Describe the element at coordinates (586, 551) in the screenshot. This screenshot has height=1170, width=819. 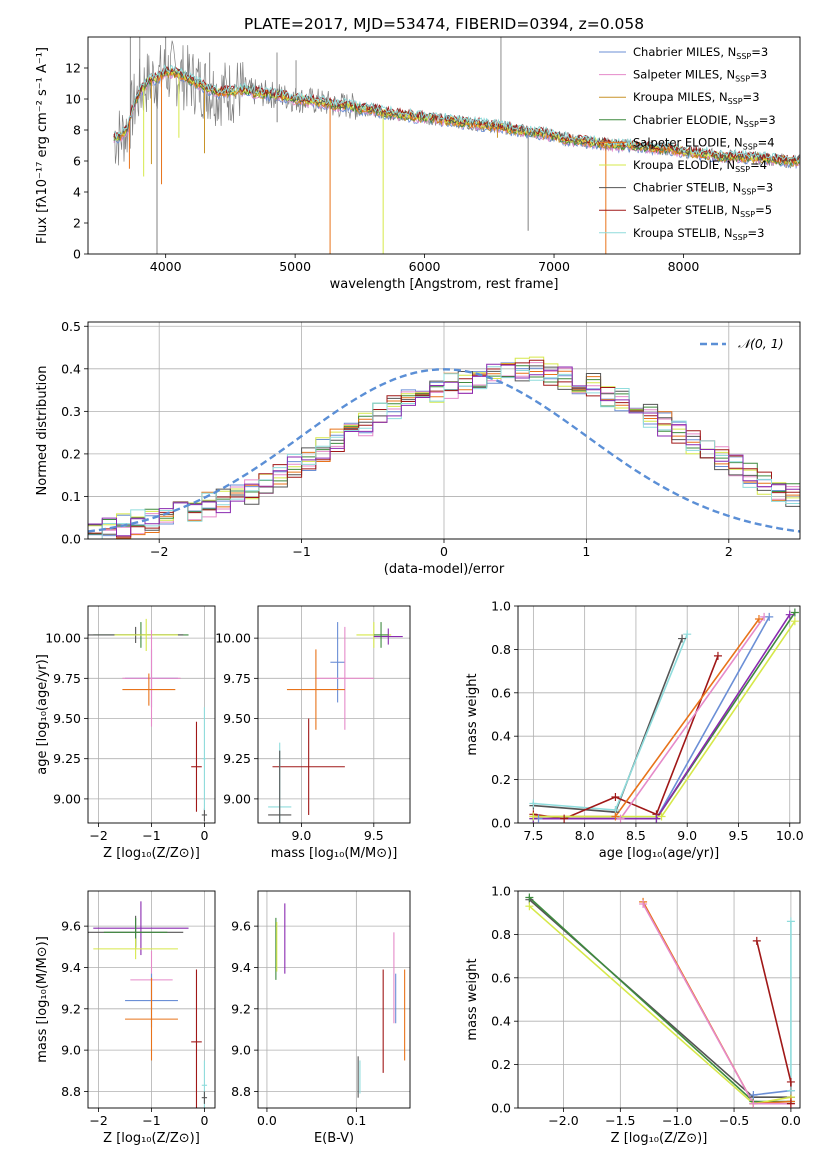
I see `x-tick-label: 1` at that location.